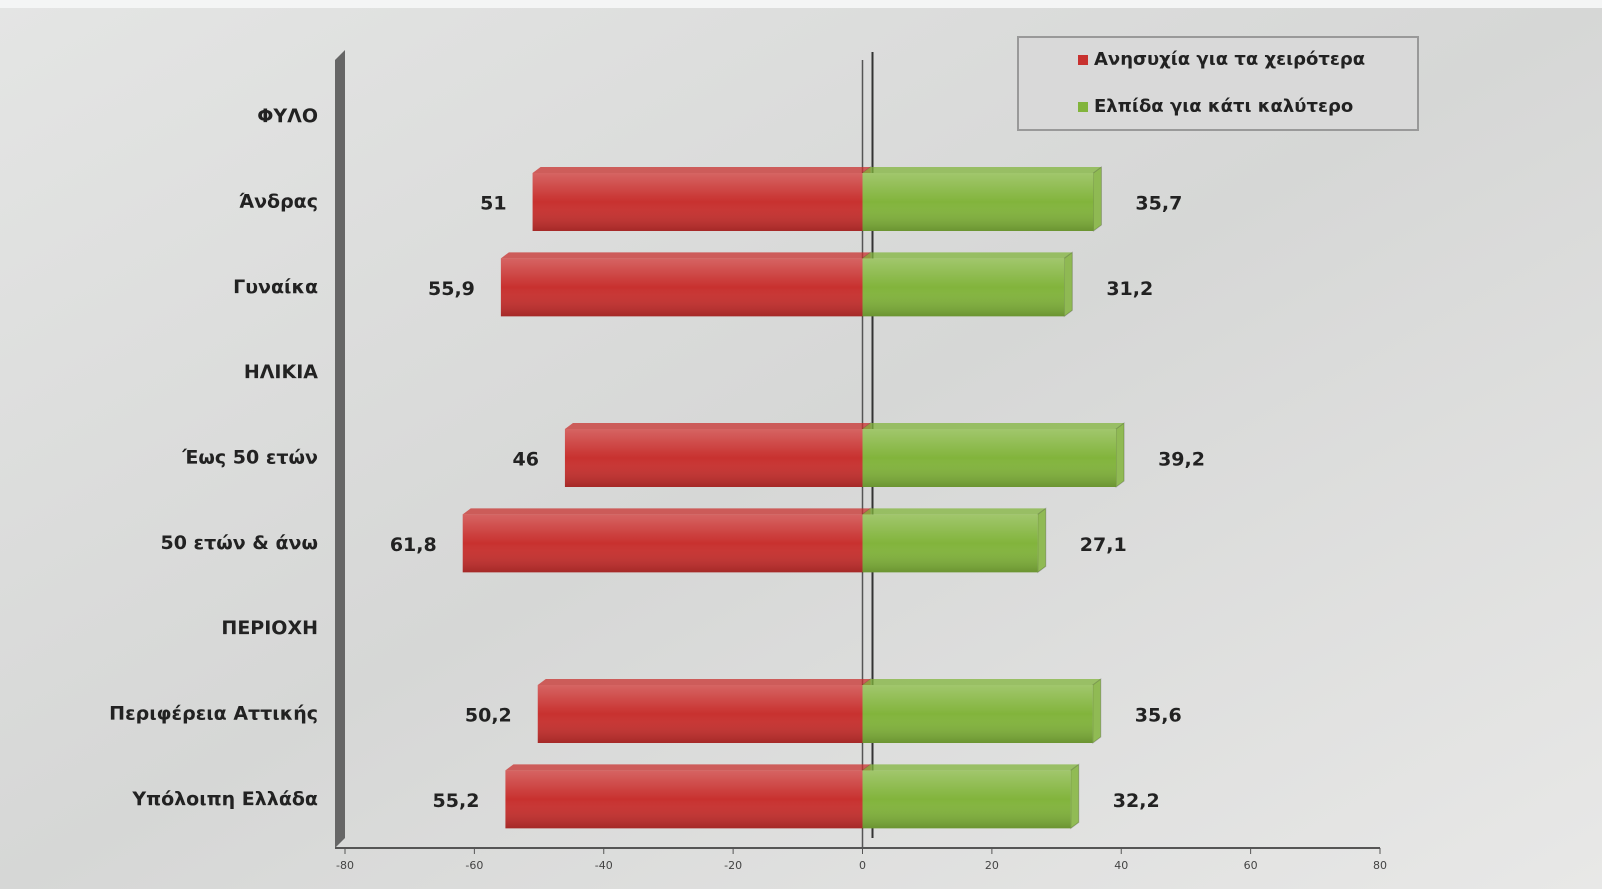 This screenshot has height=889, width=1602. What do you see at coordinates (287, 116) in the screenshot?
I see `category-label: ΦΥΛΟ` at bounding box center [287, 116].